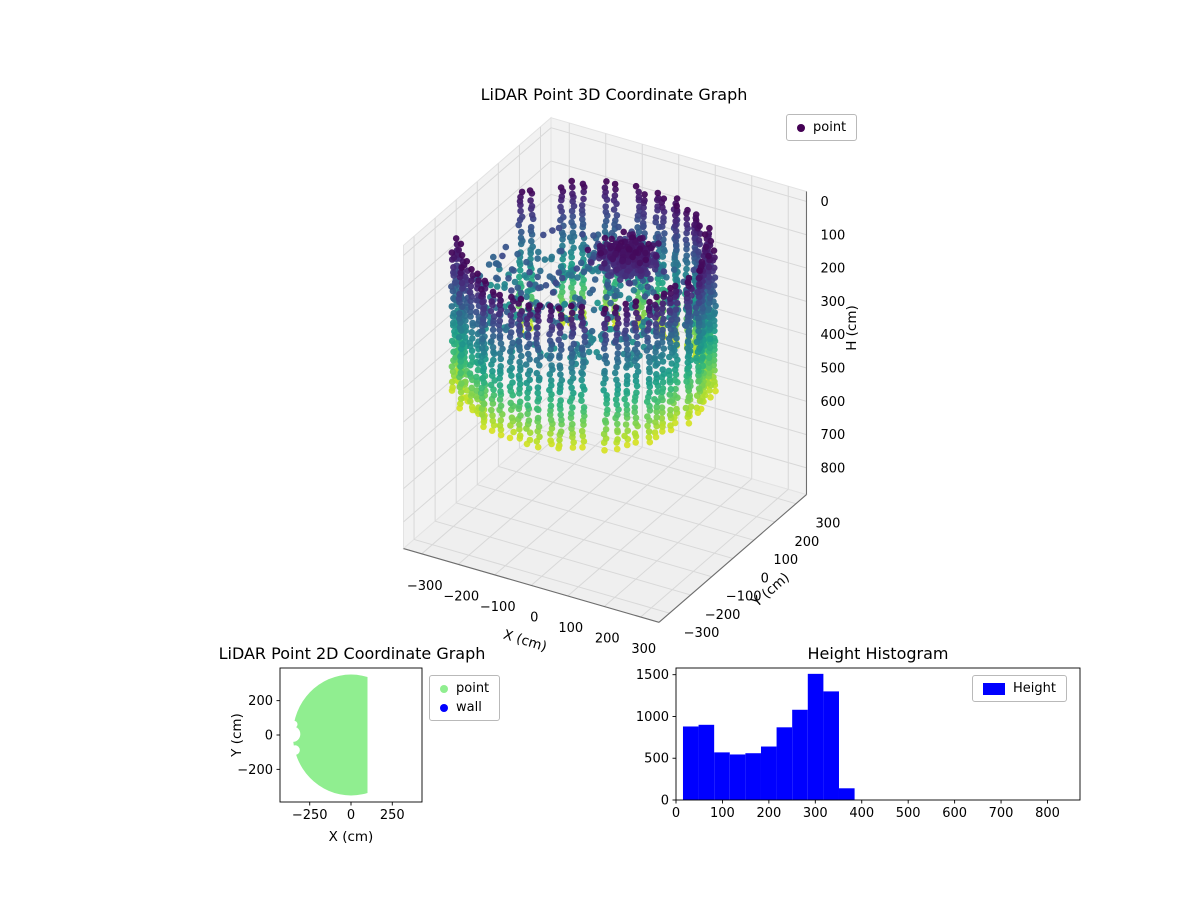 The image size is (1200, 900). What do you see at coordinates (1034, 688) in the screenshot?
I see `legend-label: Height` at bounding box center [1034, 688].